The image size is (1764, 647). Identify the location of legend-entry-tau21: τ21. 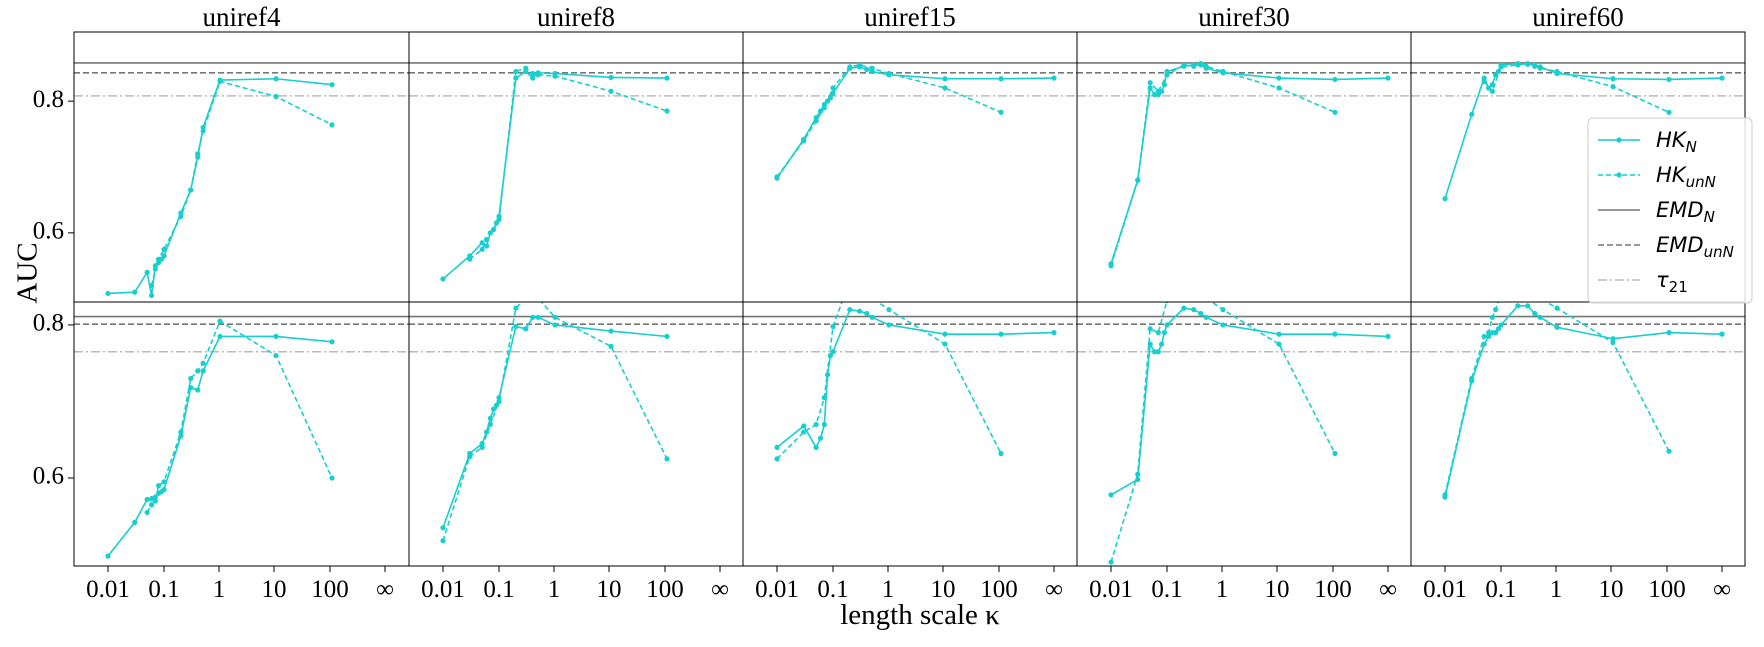
(1643, 282).